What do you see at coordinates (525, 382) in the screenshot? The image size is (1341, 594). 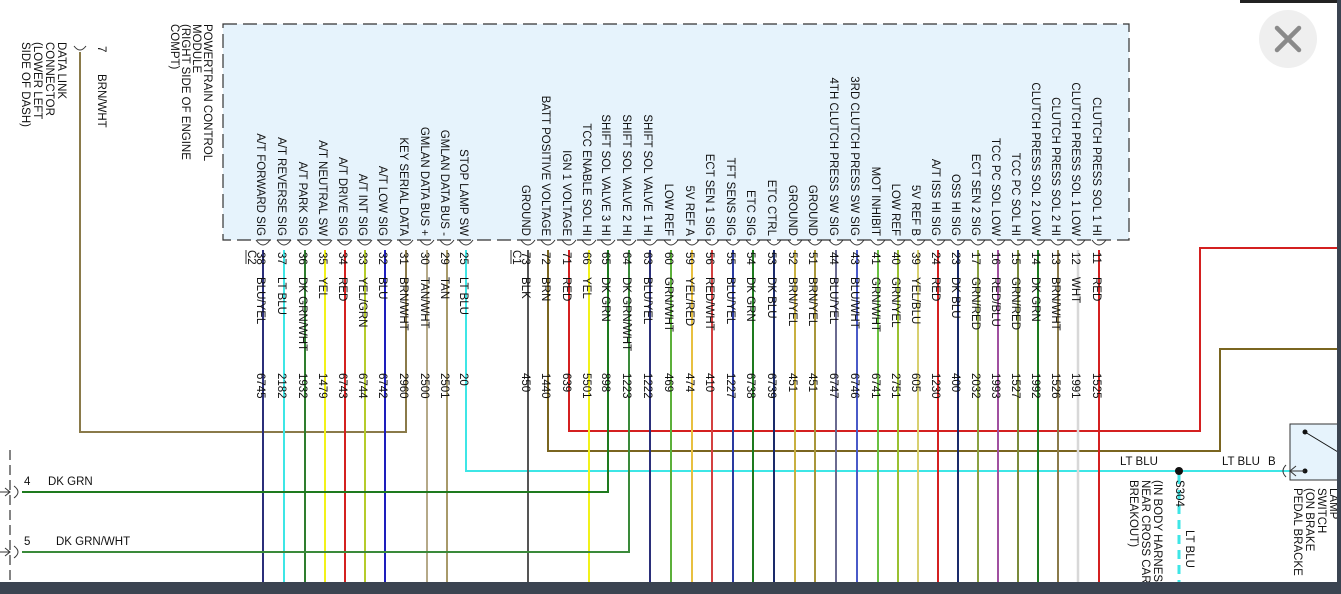 I see `circuit-number: 450` at bounding box center [525, 382].